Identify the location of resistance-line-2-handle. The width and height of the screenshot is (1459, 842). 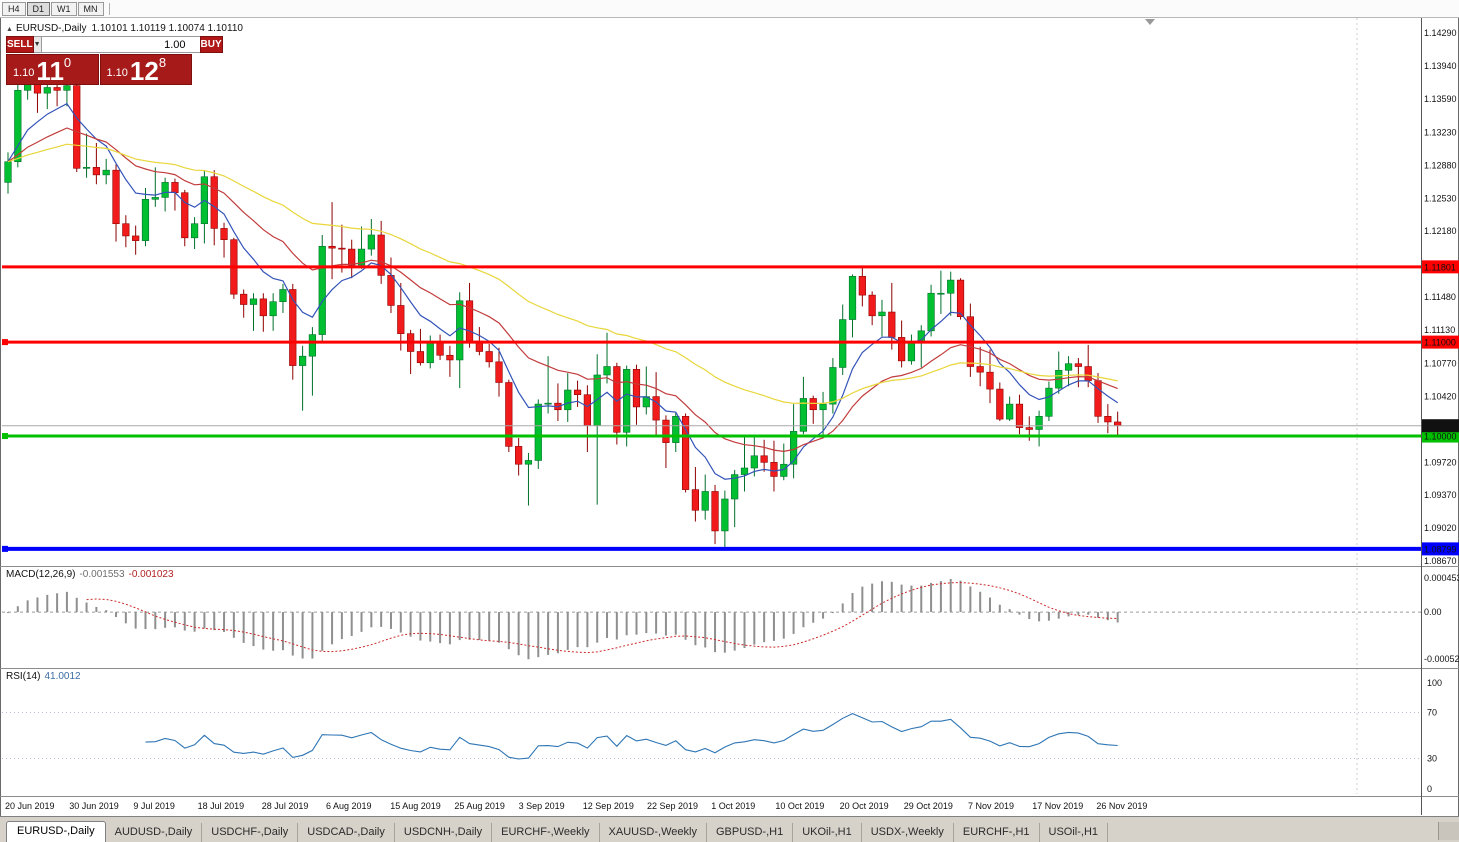
(5, 342).